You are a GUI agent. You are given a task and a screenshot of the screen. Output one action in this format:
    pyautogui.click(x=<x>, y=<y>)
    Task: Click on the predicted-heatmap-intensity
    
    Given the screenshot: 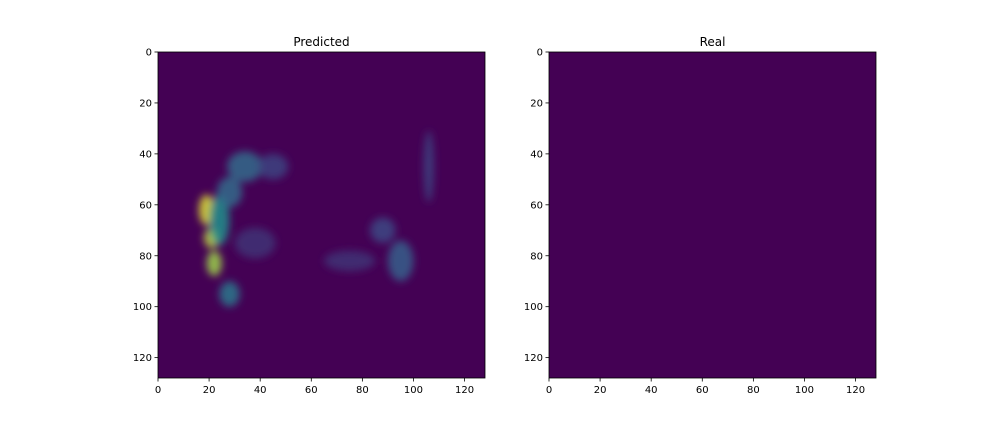 What is the action you would take?
    pyautogui.click(x=316, y=218)
    